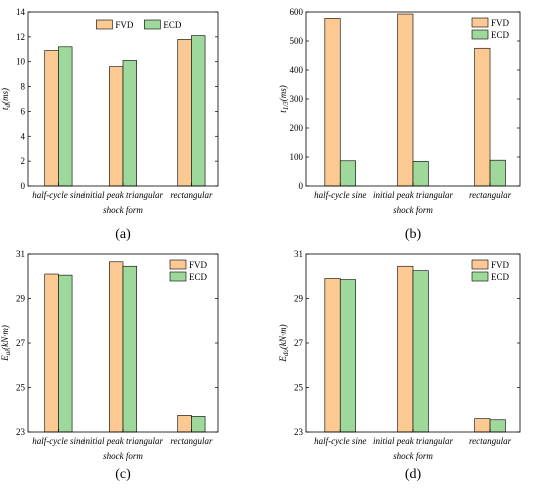  What do you see at coordinates (23, 136) in the screenshot?
I see `y-tick-label: 4` at bounding box center [23, 136].